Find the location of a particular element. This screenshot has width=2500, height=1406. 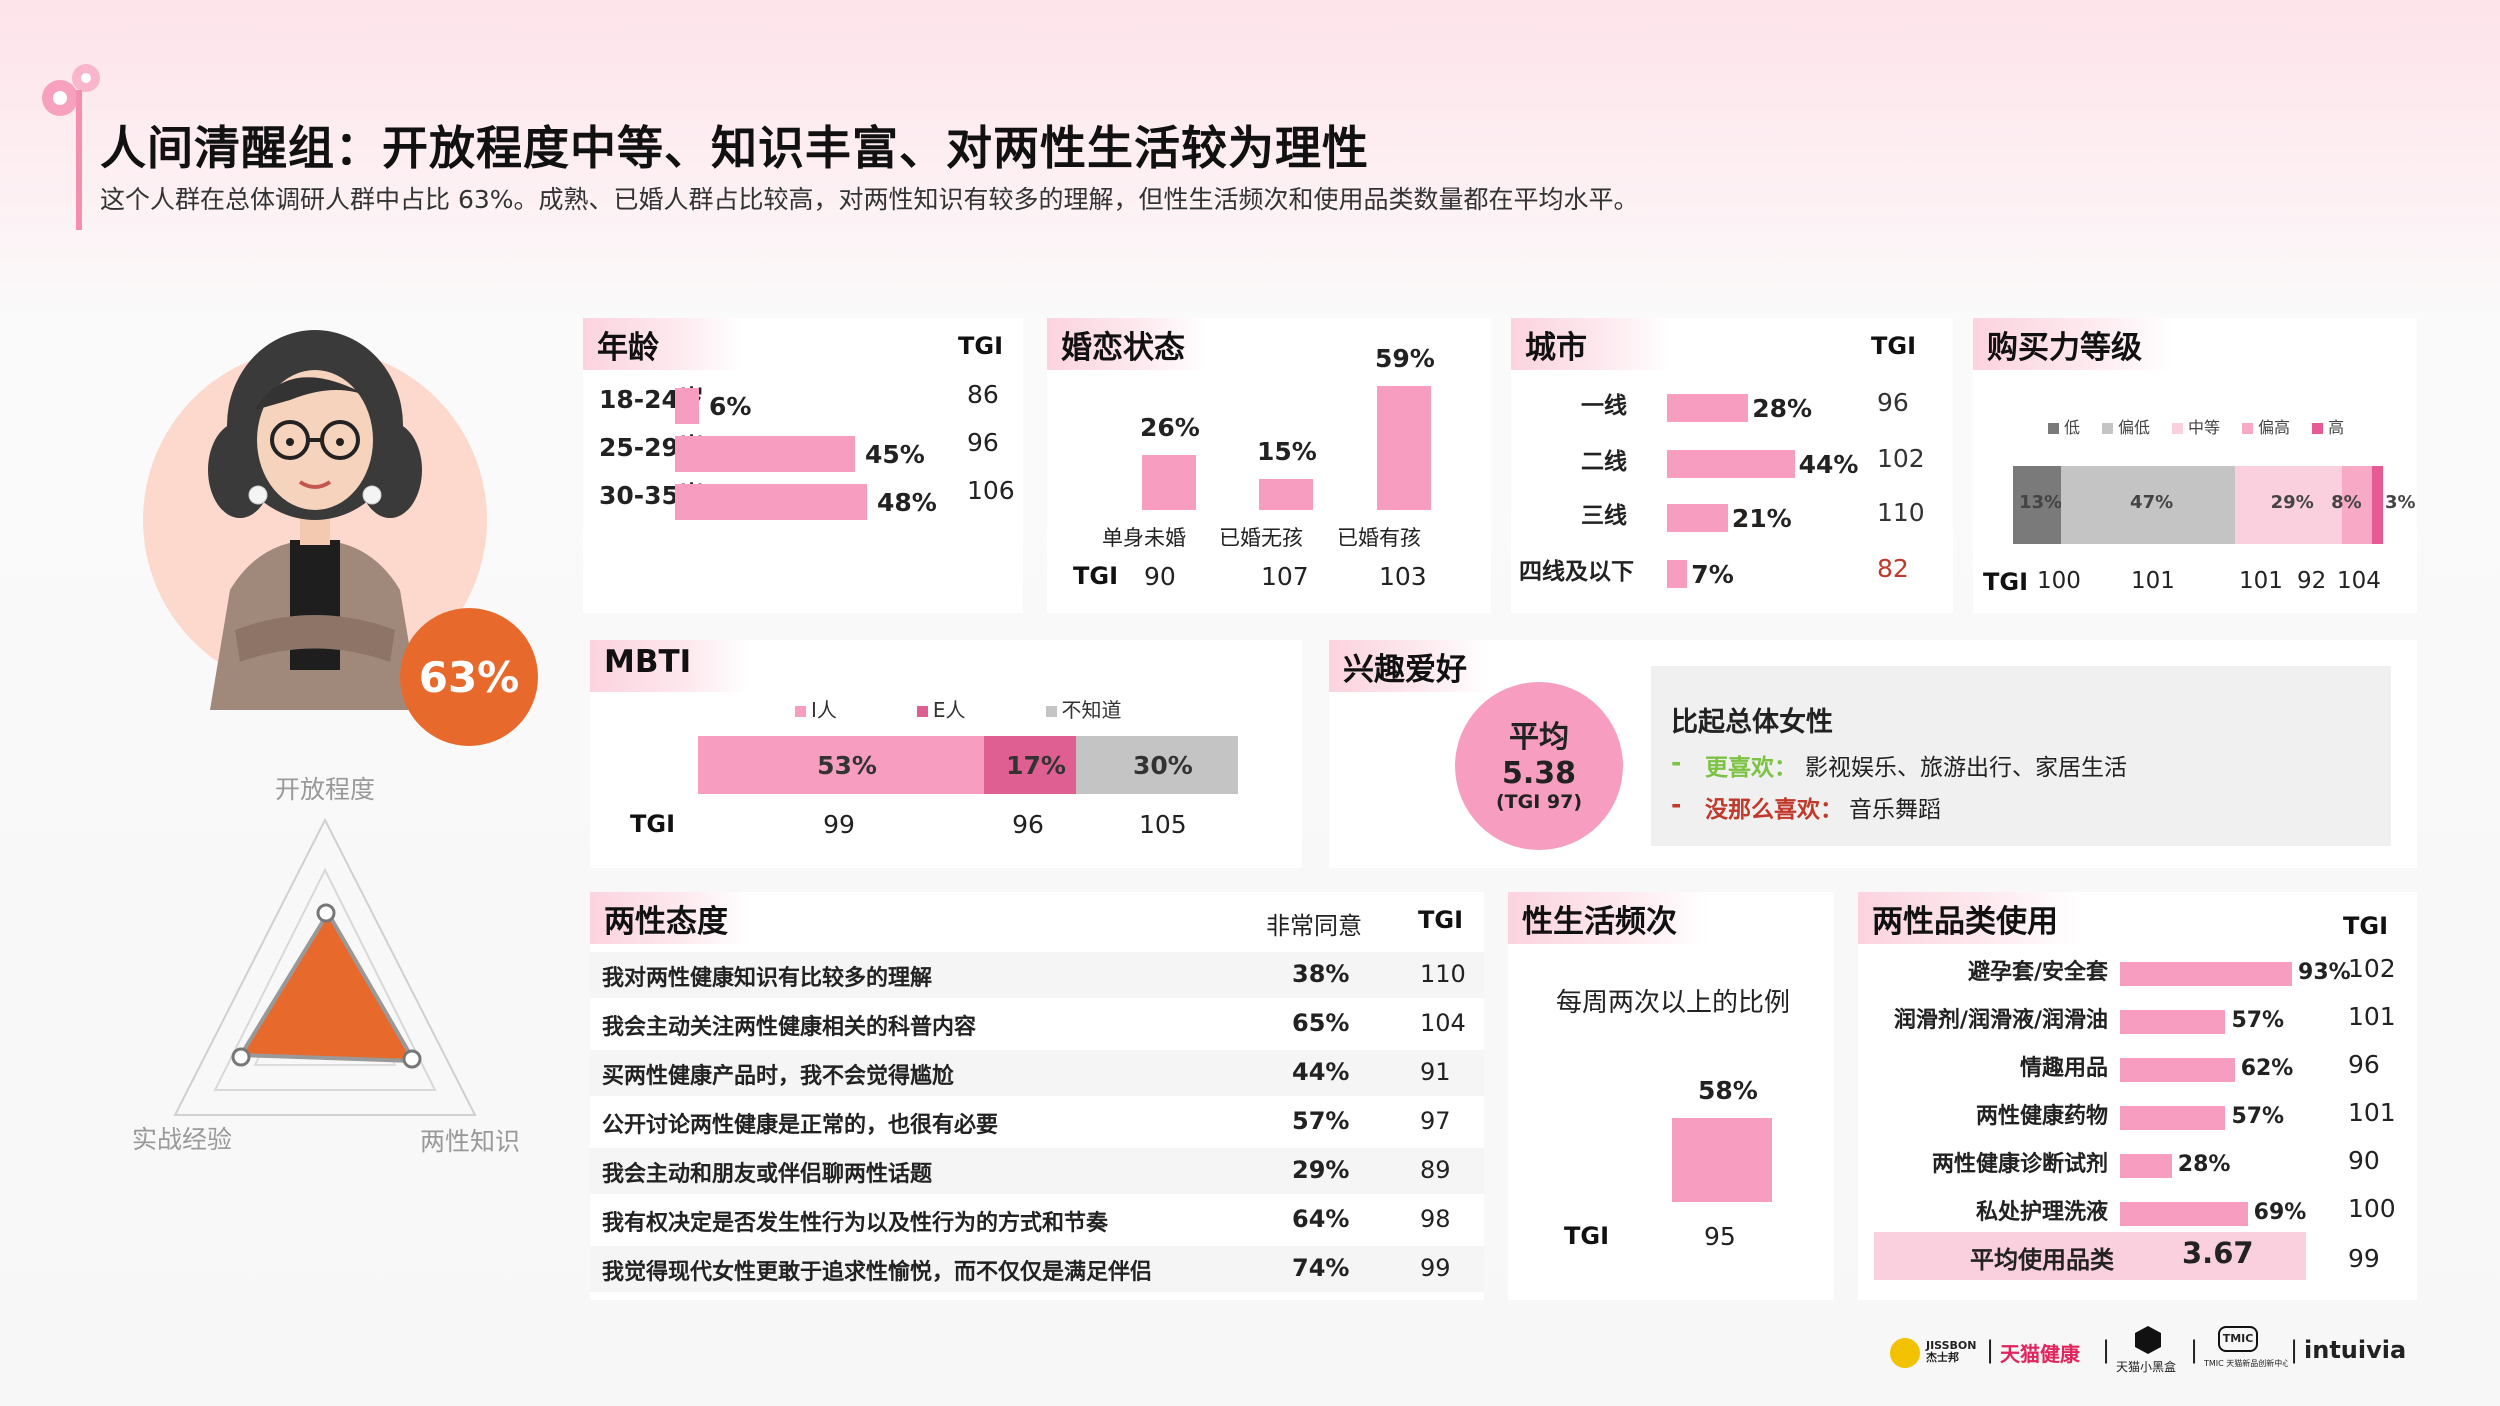

attitude-row-value: 64% is located at coordinates (1321, 1219).